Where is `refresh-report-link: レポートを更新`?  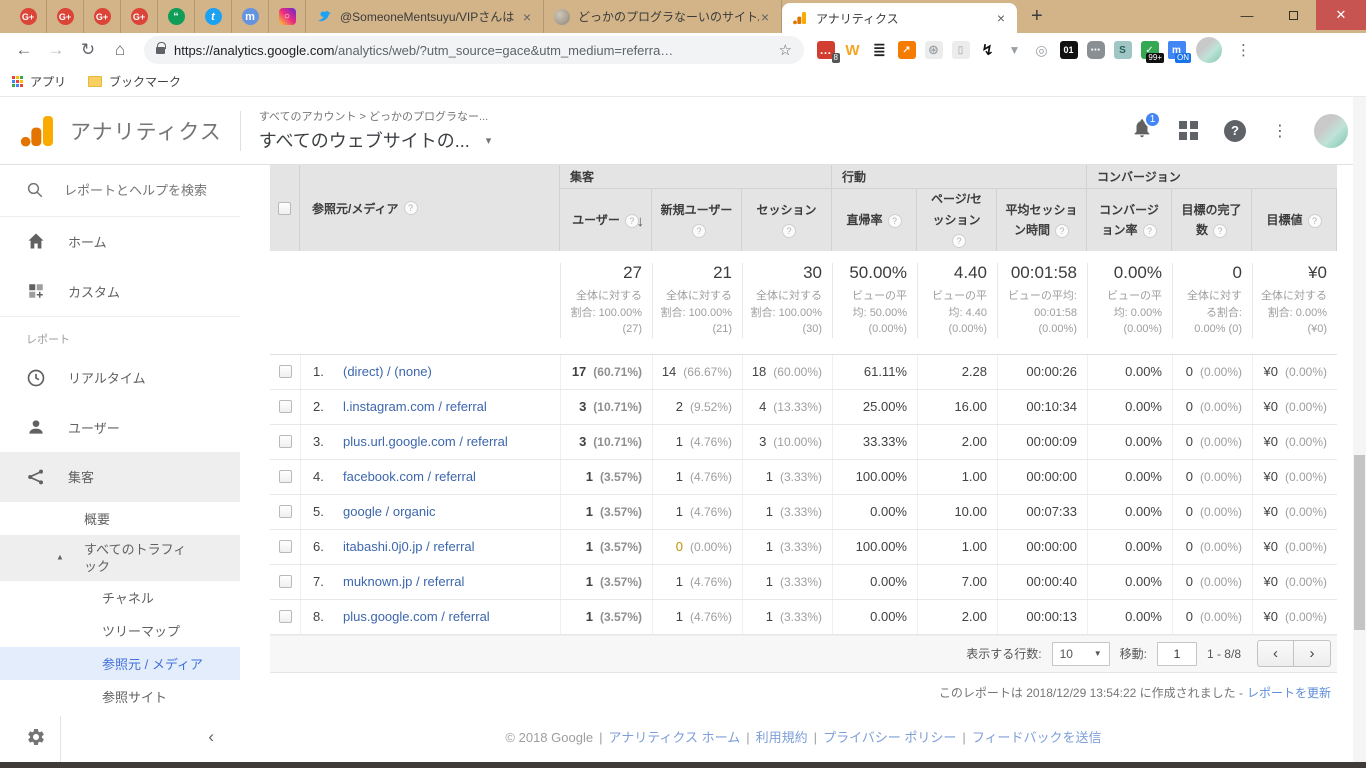
refresh-report-link: レポートを更新 is located at coordinates (1288, 692).